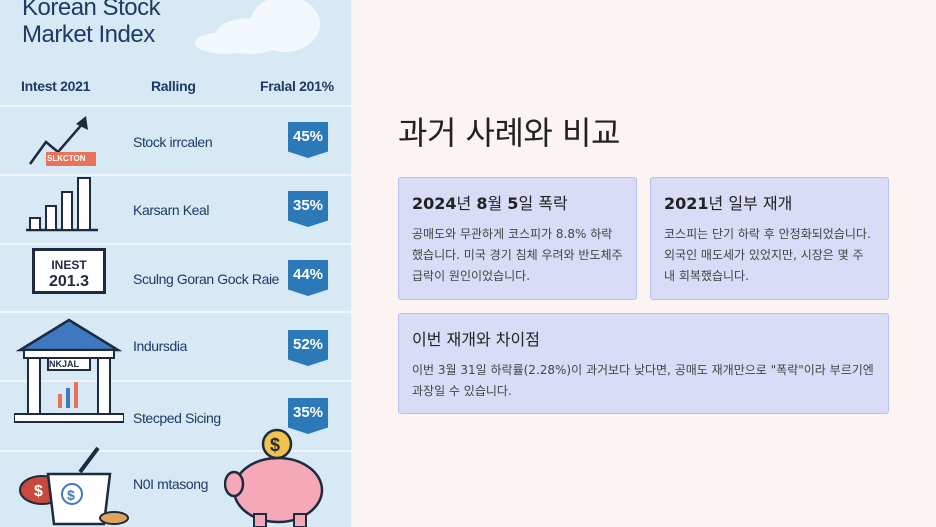  What do you see at coordinates (66, 158) in the screenshot?
I see `tag-label: SLKCTON` at bounding box center [66, 158].